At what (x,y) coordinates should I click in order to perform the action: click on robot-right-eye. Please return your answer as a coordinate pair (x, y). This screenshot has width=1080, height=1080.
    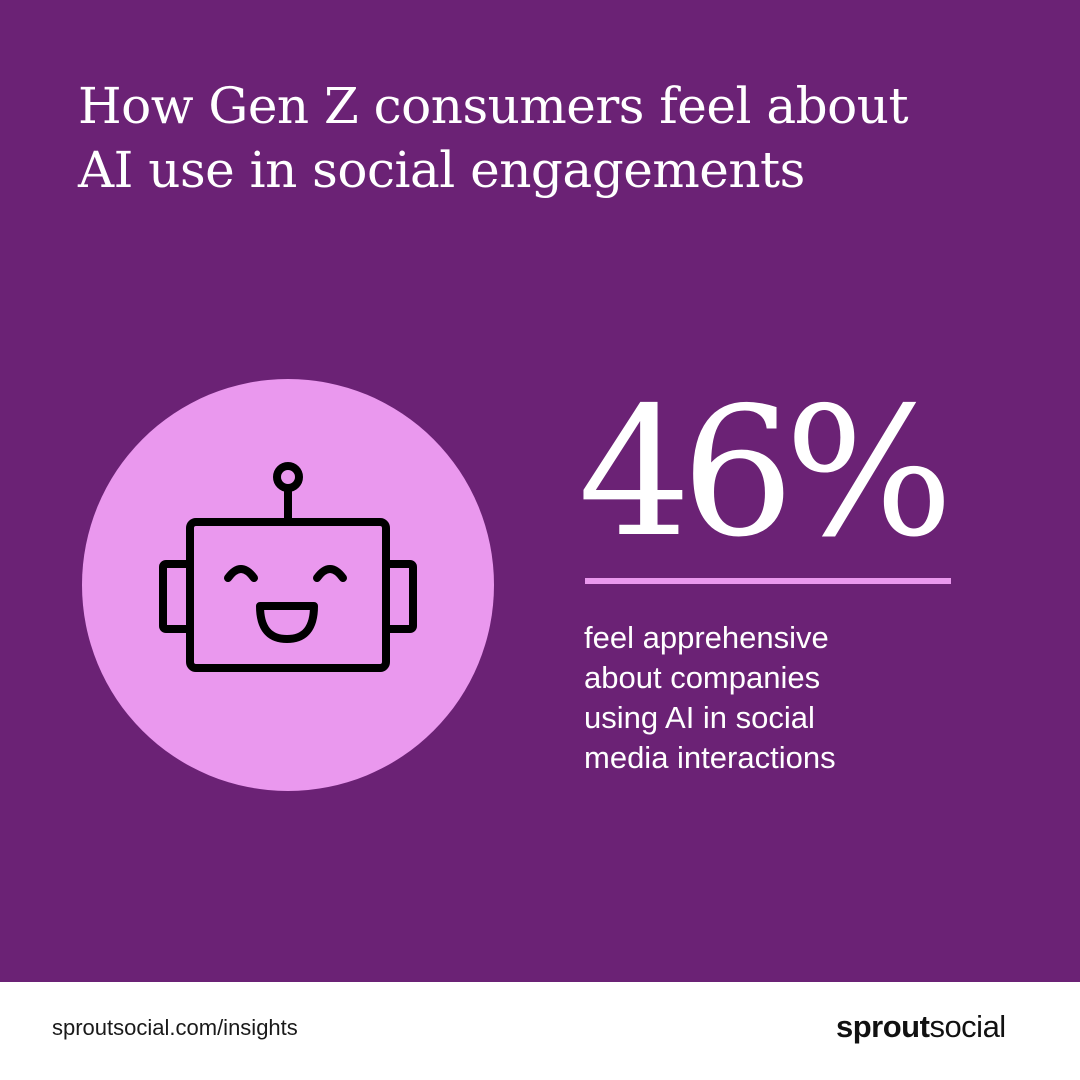
    Looking at the image, I should click on (330, 573).